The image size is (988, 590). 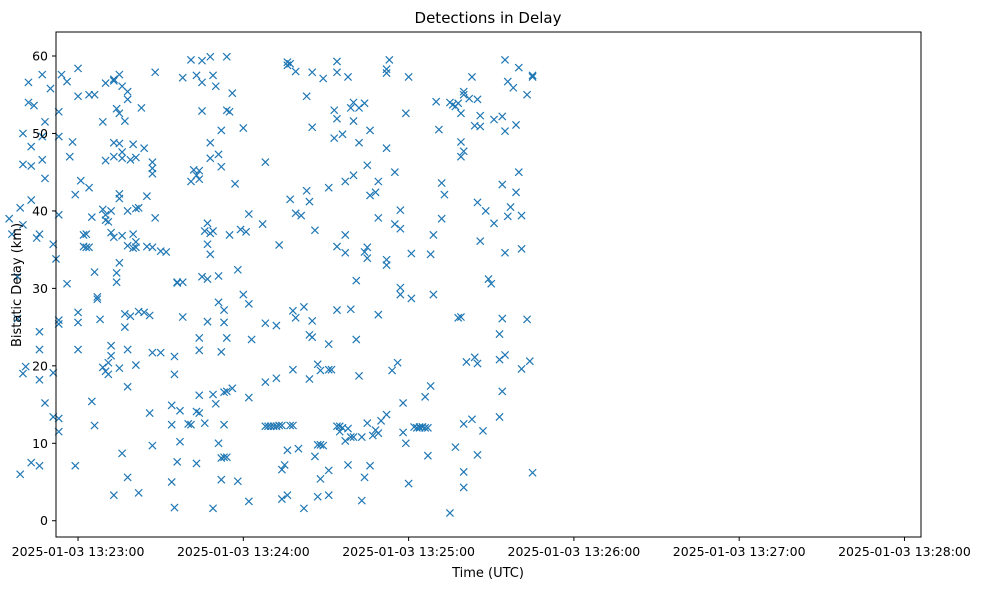 What do you see at coordinates (40, 288) in the screenshot?
I see `y-tick-label: 30` at bounding box center [40, 288].